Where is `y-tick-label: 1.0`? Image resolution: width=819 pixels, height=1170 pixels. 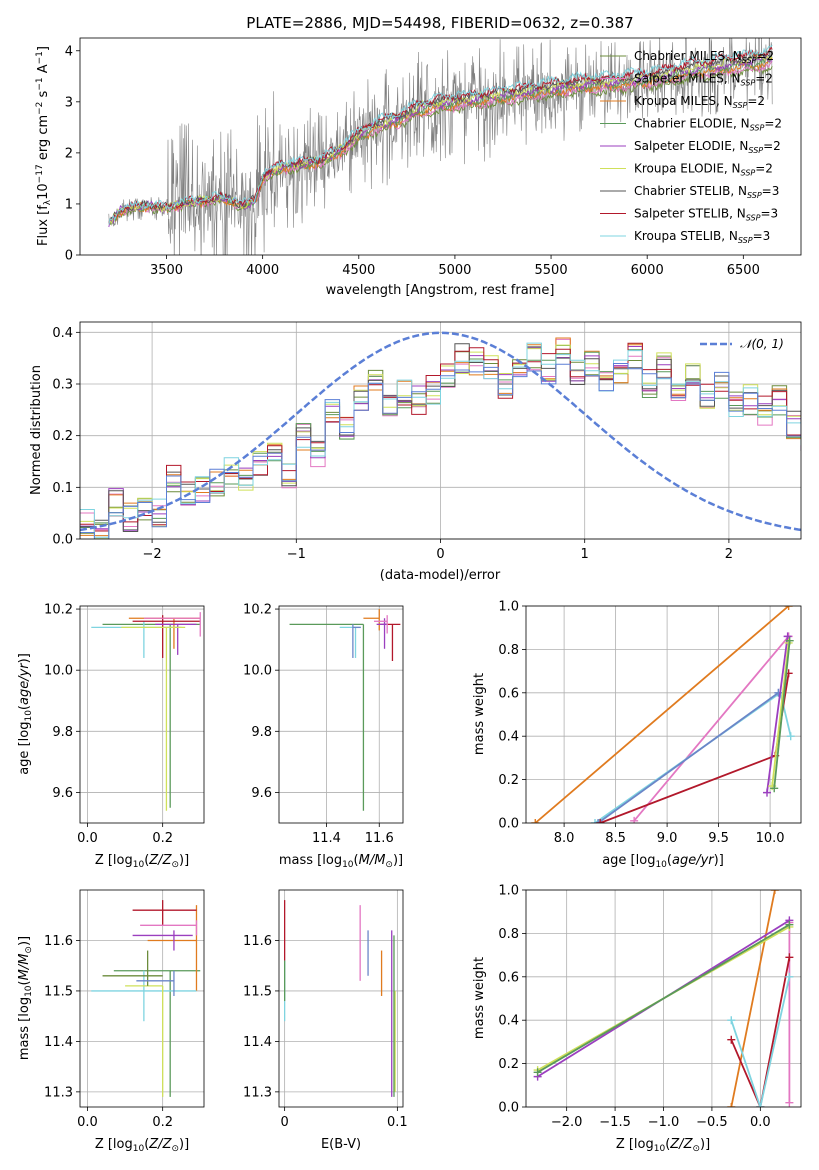 y-tick-label: 1.0 is located at coordinates (508, 607).